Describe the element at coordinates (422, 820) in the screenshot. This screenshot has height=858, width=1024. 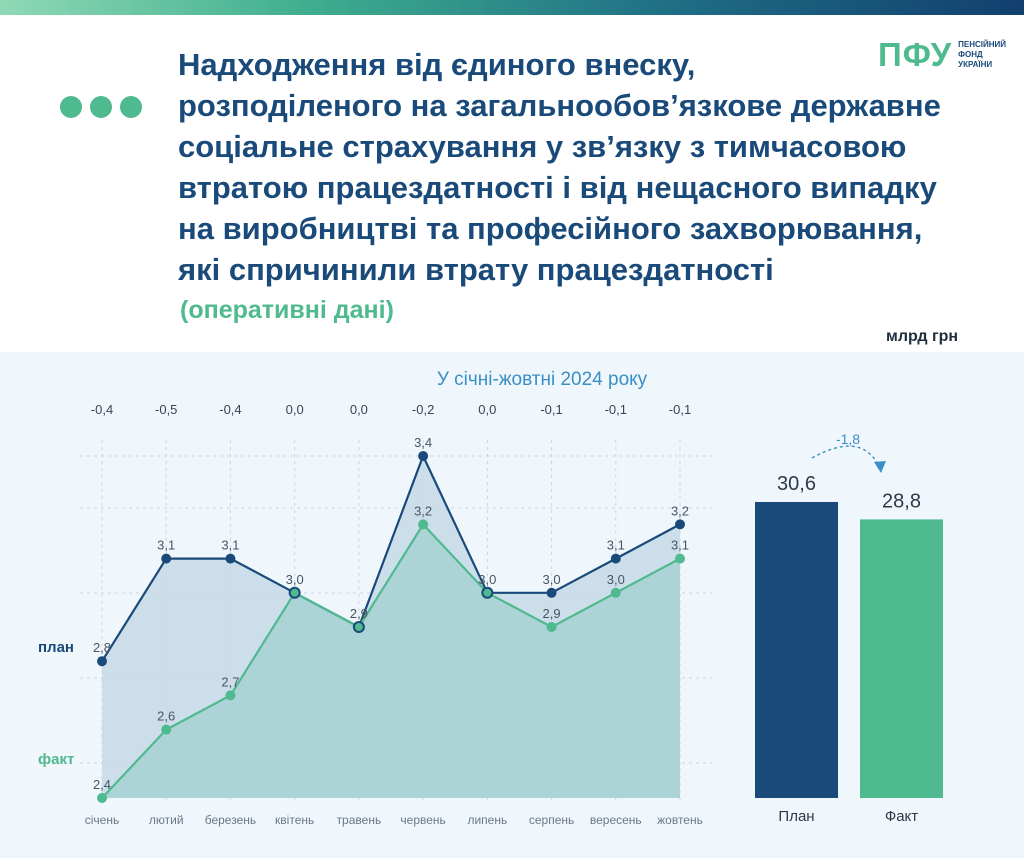
I see `x-tick-label: червень` at that location.